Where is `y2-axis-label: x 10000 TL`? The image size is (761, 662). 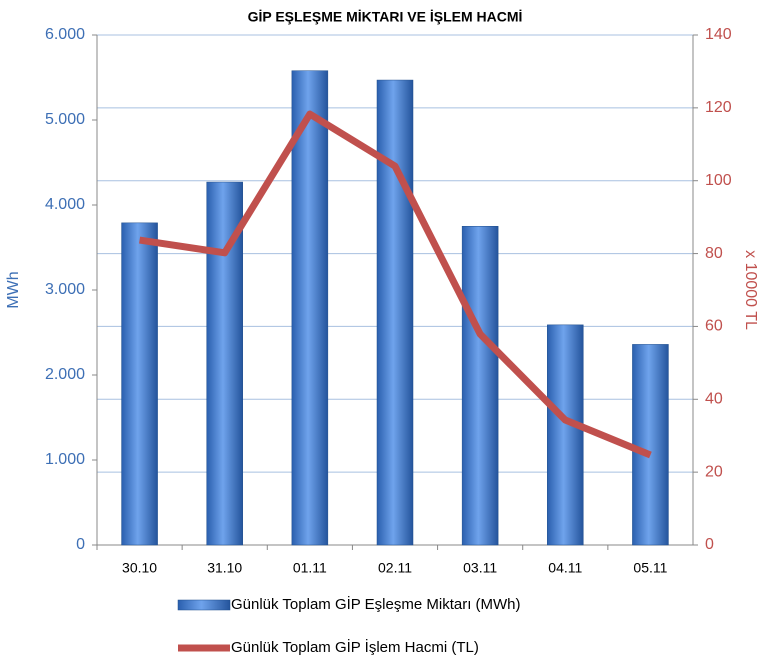
y2-axis-label: x 10000 TL is located at coordinates (750, 290).